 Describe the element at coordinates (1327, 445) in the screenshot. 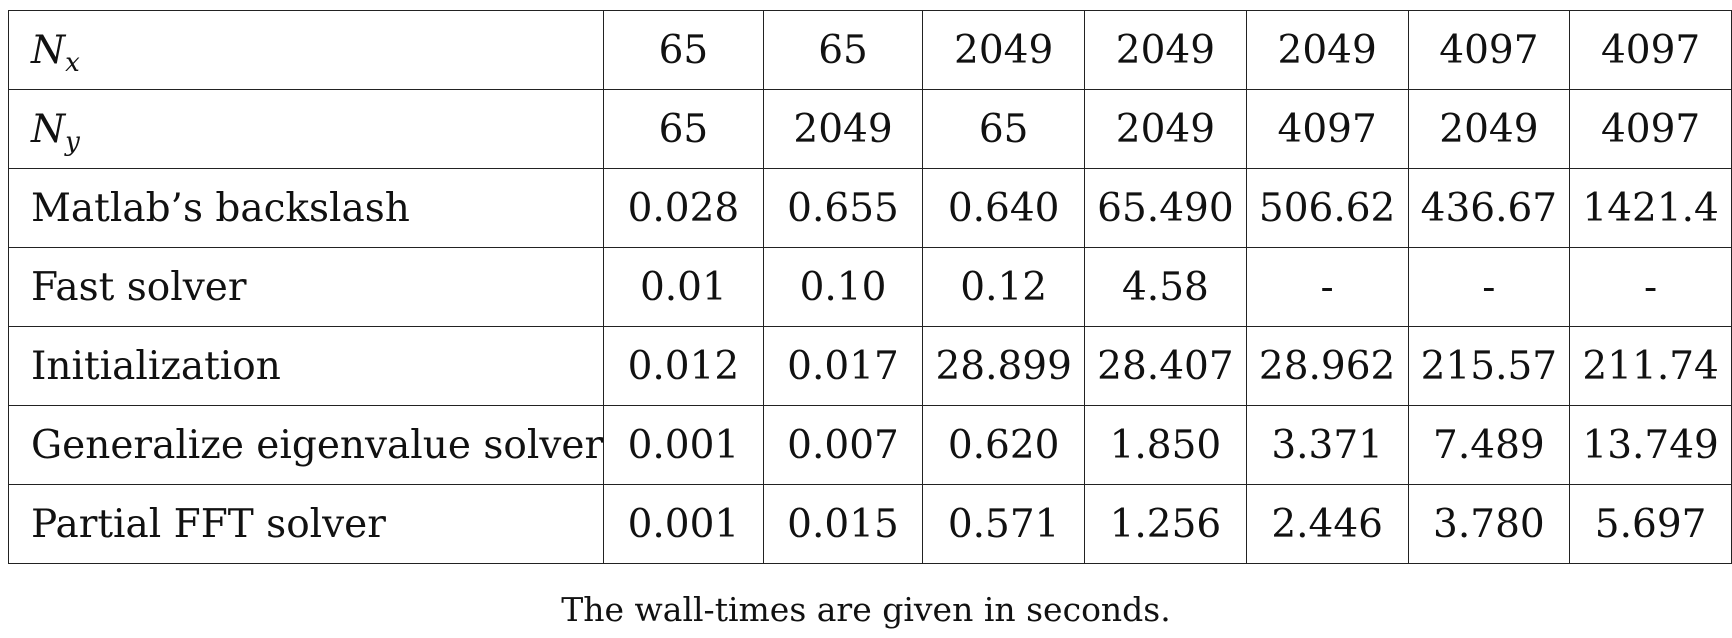

I see `table-cell: 3.371` at that location.